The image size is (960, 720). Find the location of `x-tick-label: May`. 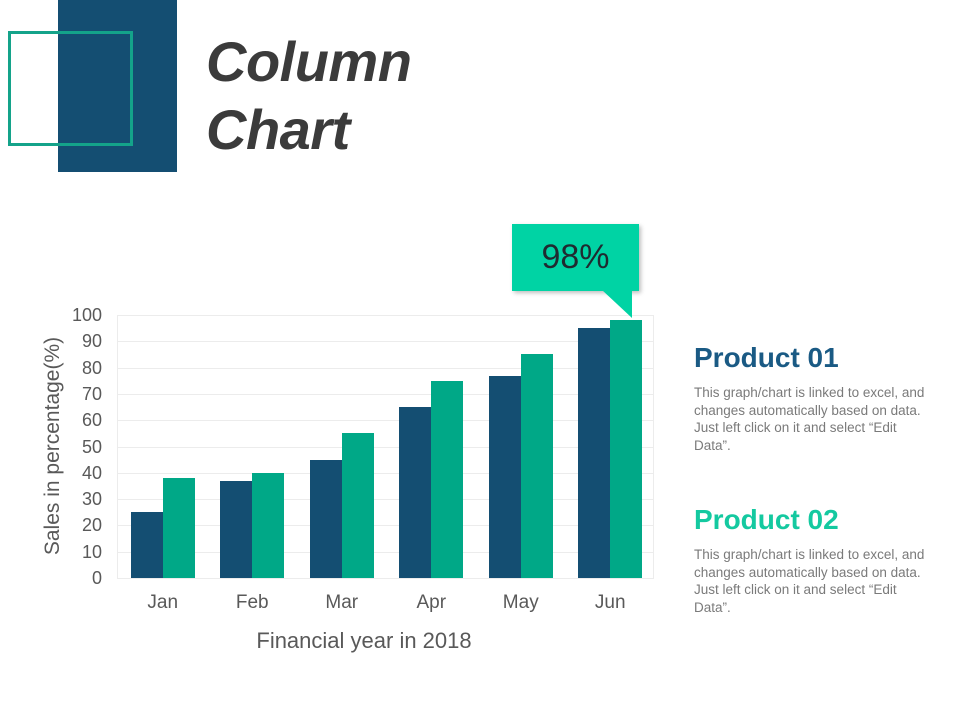

x-tick-label: May is located at coordinates (520, 602).